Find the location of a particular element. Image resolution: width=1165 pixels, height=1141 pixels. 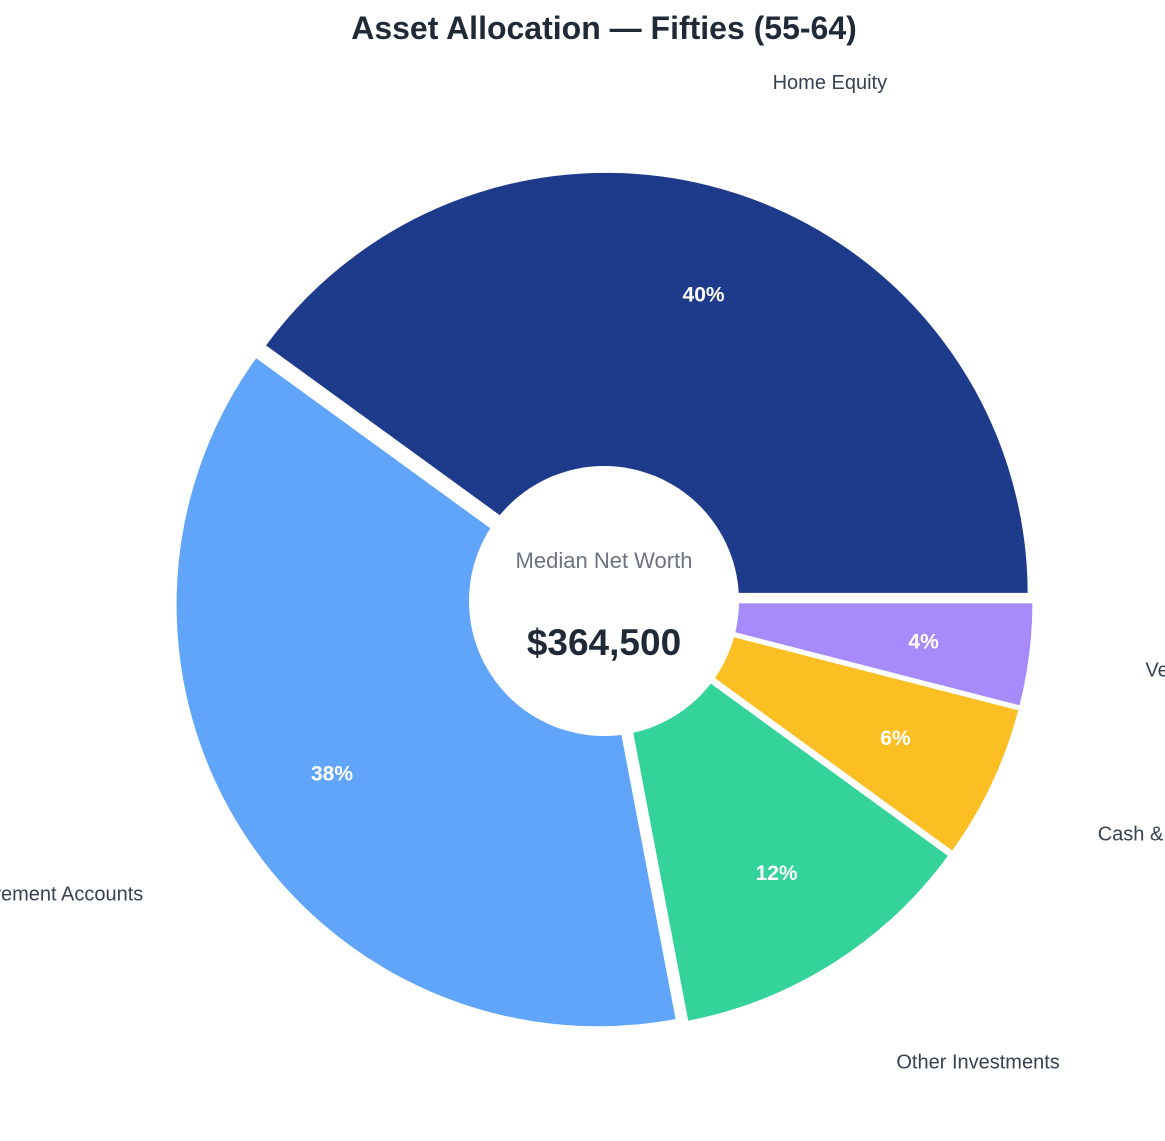

pct-label: 40% is located at coordinates (704, 295).